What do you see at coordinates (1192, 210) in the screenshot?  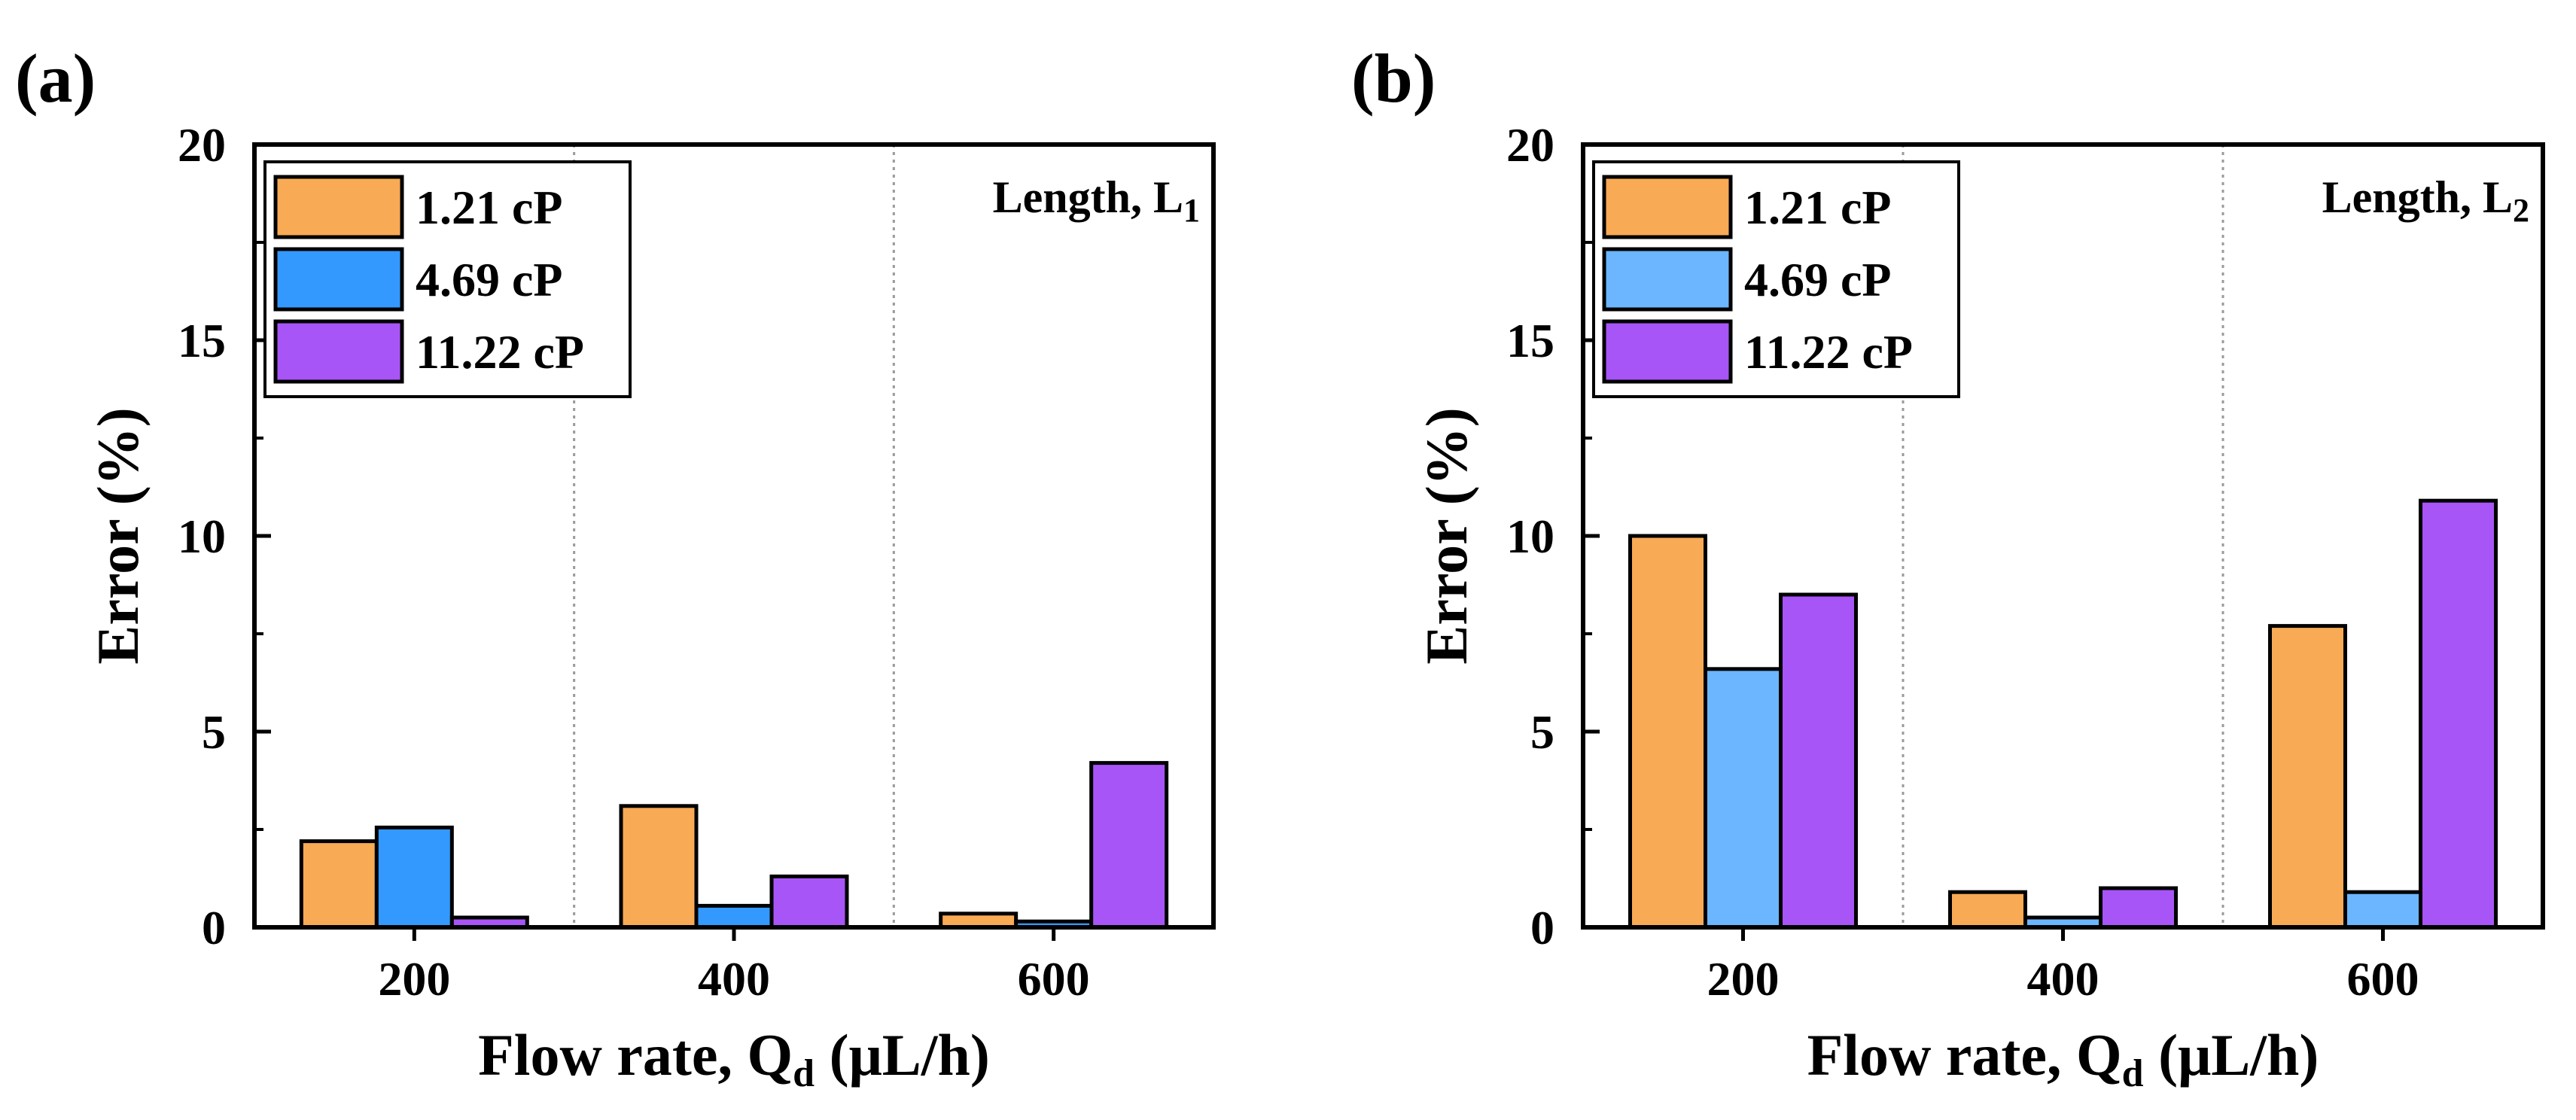 I see `length-annotation-subscript: 1` at bounding box center [1192, 210].